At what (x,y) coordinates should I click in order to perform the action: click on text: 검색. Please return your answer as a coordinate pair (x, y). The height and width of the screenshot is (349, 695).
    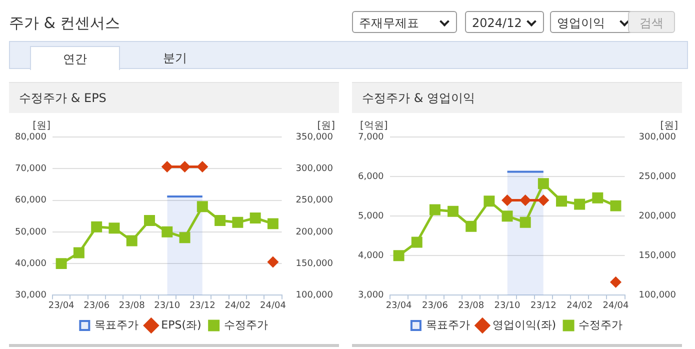
    Looking at the image, I should click on (651, 22).